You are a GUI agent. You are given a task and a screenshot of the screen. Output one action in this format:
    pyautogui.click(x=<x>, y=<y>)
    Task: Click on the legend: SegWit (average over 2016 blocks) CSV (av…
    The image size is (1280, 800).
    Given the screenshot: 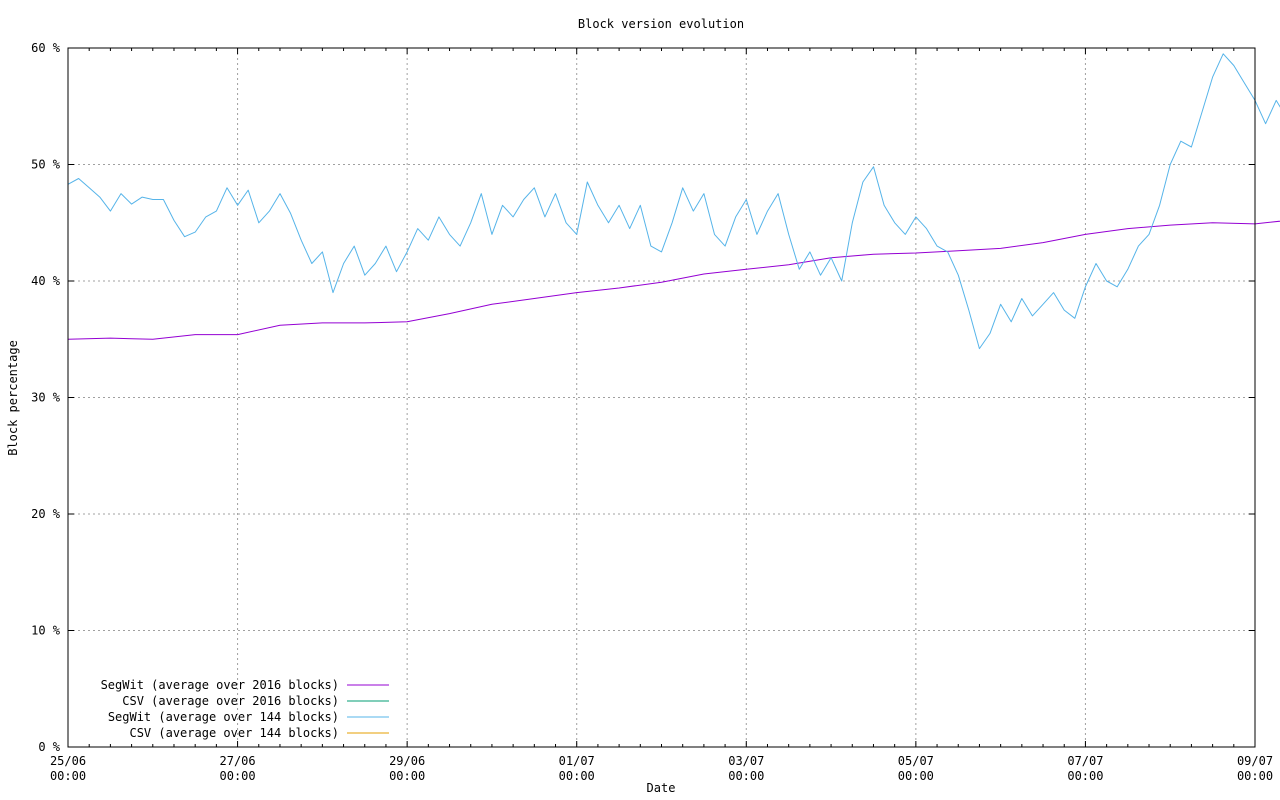 What is the action you would take?
    pyautogui.click(x=245, y=709)
    